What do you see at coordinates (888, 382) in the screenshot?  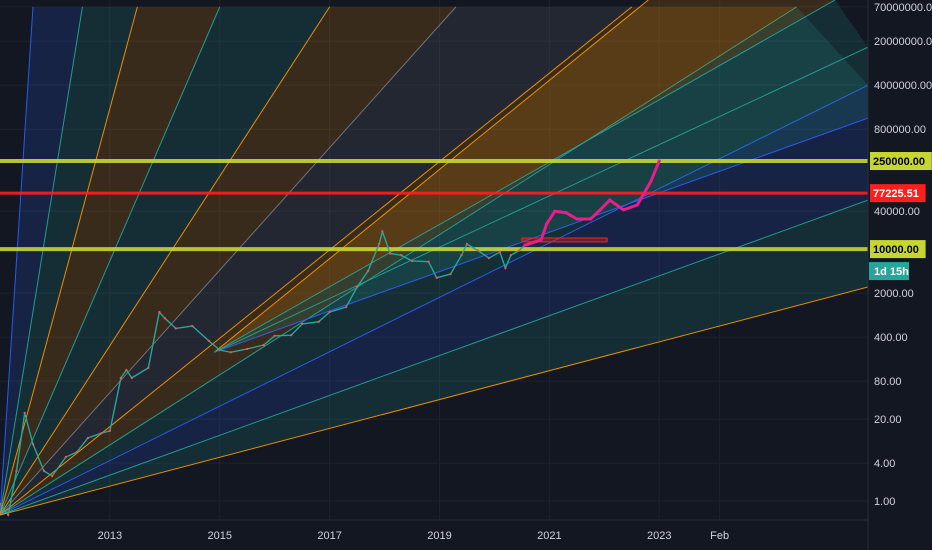 I see `y-tick-label: 80.00` at bounding box center [888, 382].